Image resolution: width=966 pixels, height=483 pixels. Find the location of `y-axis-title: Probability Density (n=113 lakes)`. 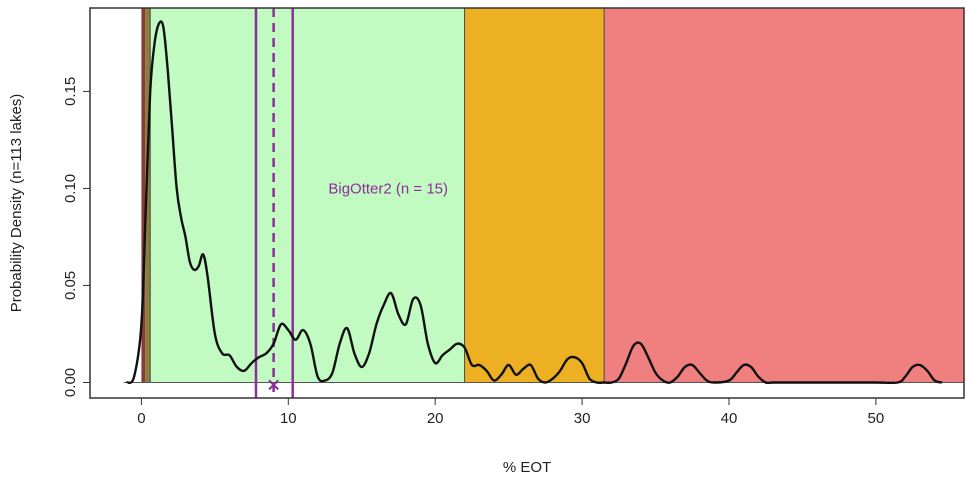

y-axis-title: Probability Density (n=113 lakes) is located at coordinates (16, 203).